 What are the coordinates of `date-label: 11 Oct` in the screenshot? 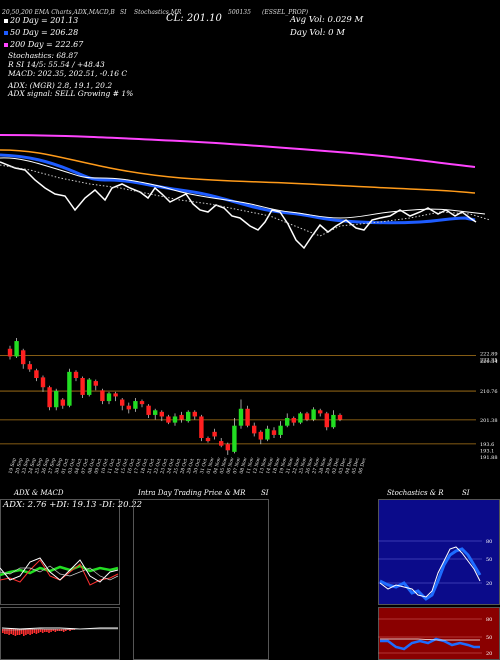 It's located at (112, 466).